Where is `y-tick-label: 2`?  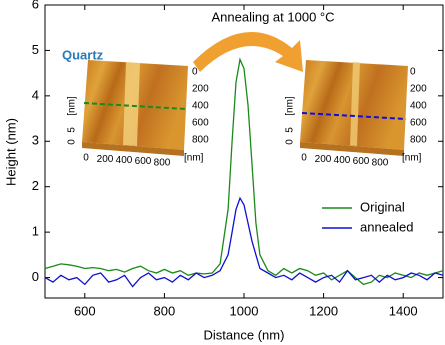 y-tick-label: 2 is located at coordinates (35, 185).